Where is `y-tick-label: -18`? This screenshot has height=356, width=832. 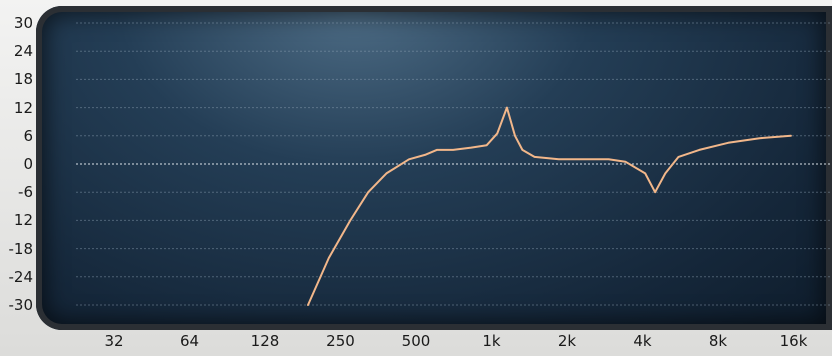
y-tick-label: -18 is located at coordinates (21, 248).